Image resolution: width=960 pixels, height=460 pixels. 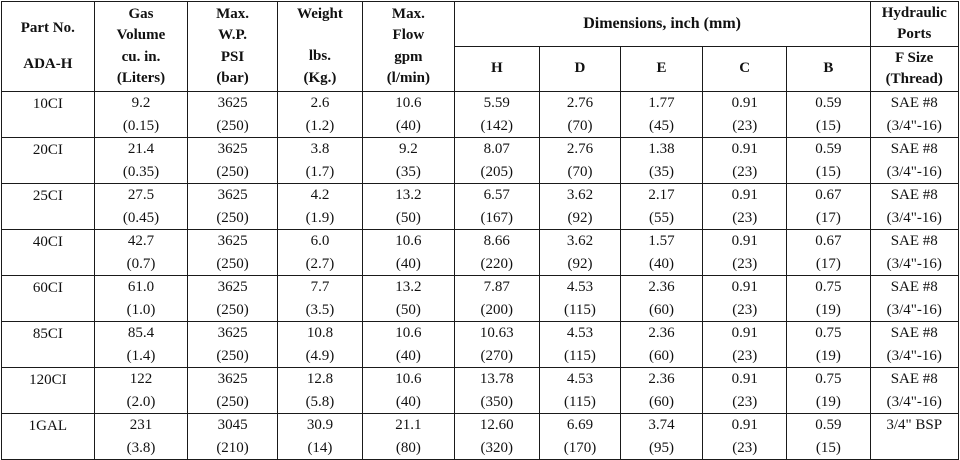 What do you see at coordinates (662, 309) in the screenshot?
I see `dim-e-metric-value: (60)` at bounding box center [662, 309].